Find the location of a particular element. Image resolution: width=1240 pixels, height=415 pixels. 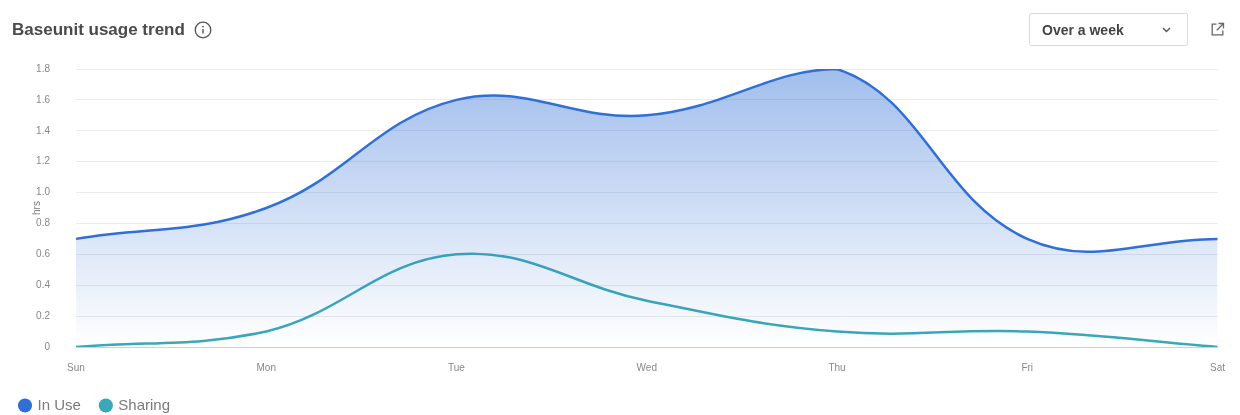

x-tick-label: Sun is located at coordinates (76, 367).